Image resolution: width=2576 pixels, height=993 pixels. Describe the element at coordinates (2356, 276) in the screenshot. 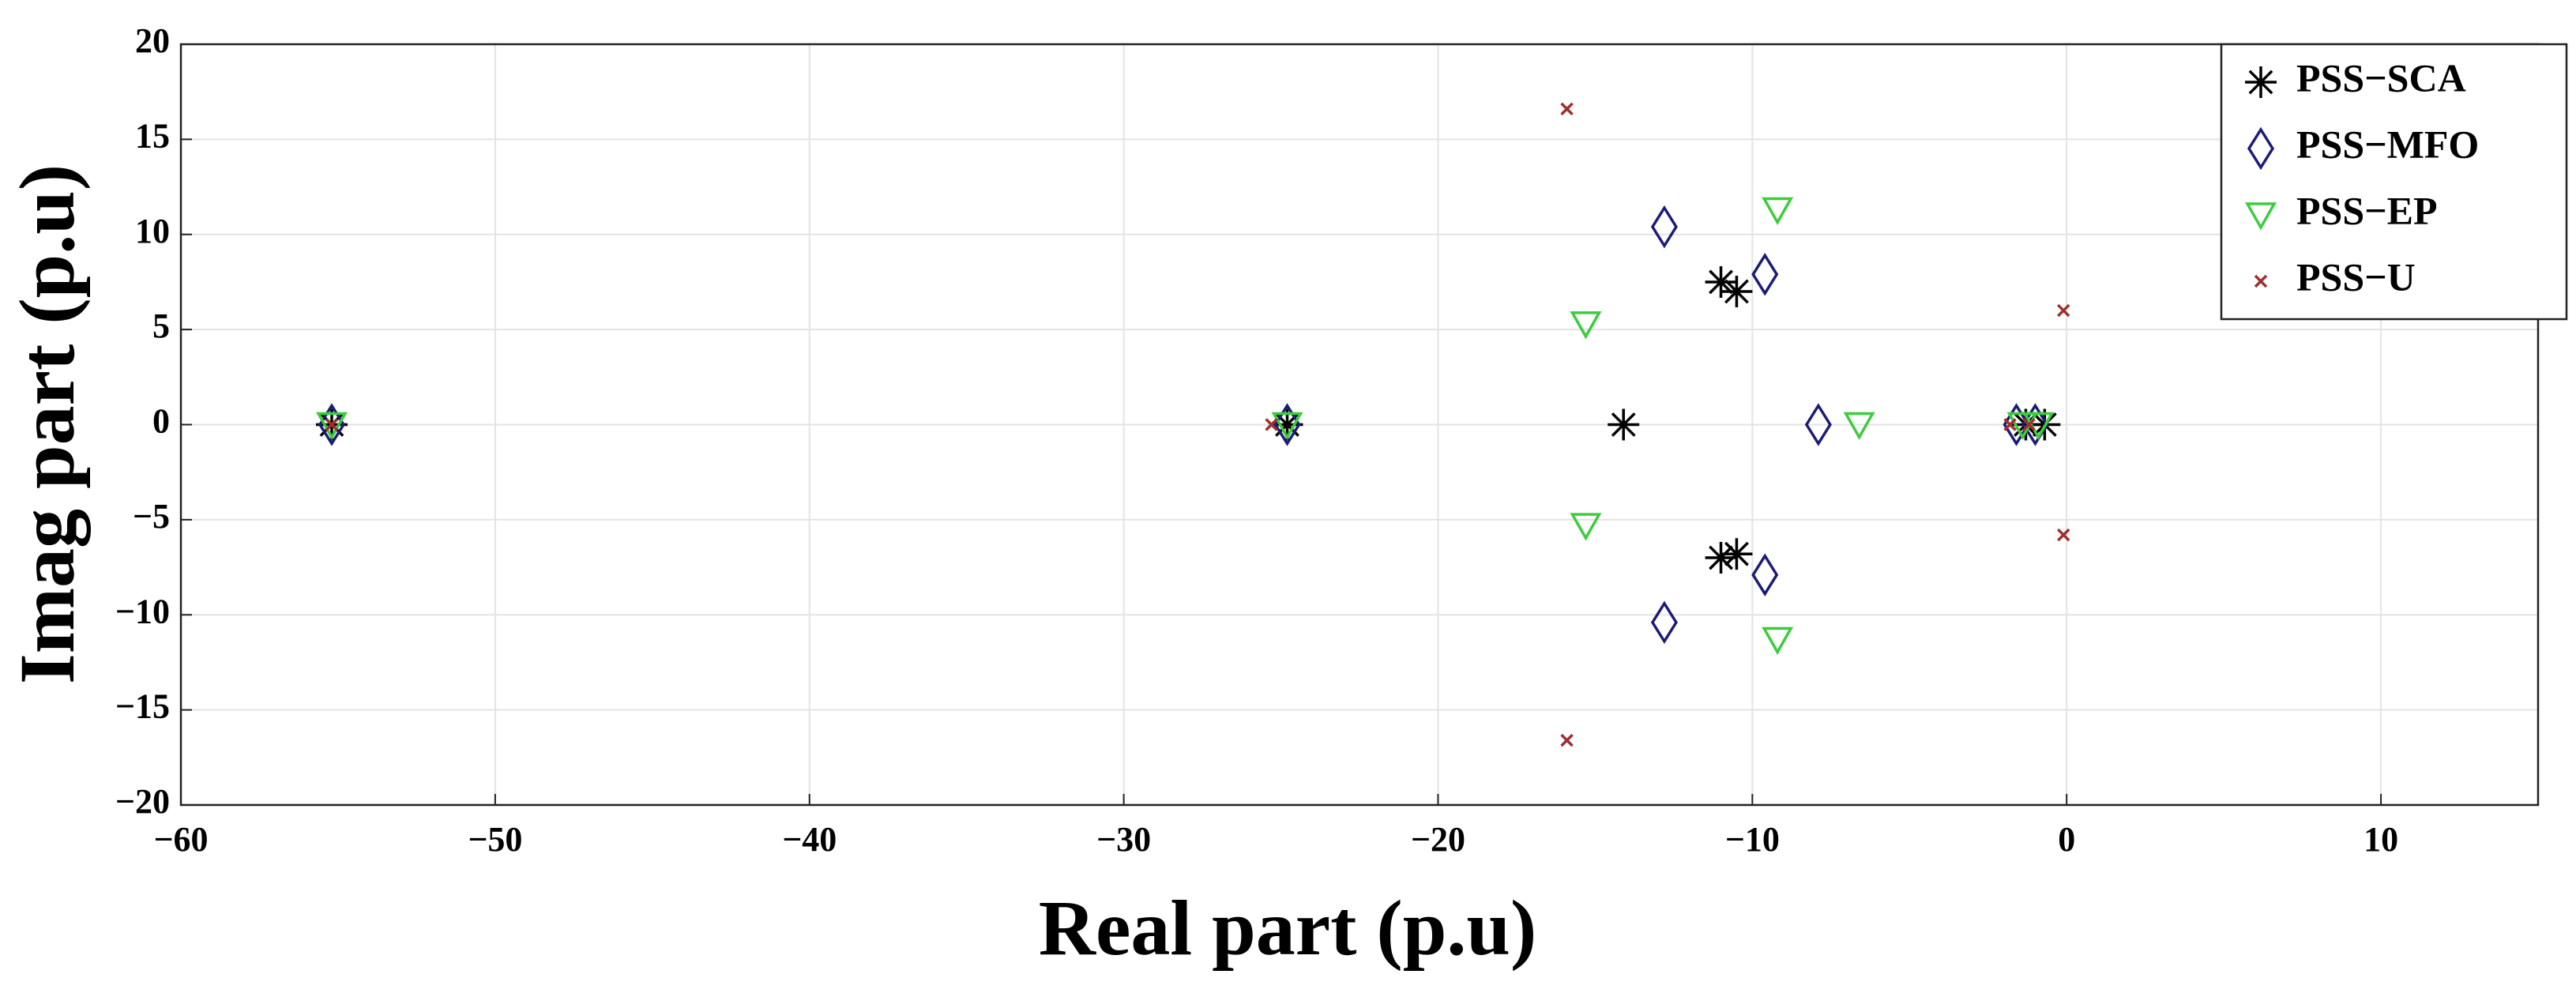

I see `legend-label: PSS−U` at that location.